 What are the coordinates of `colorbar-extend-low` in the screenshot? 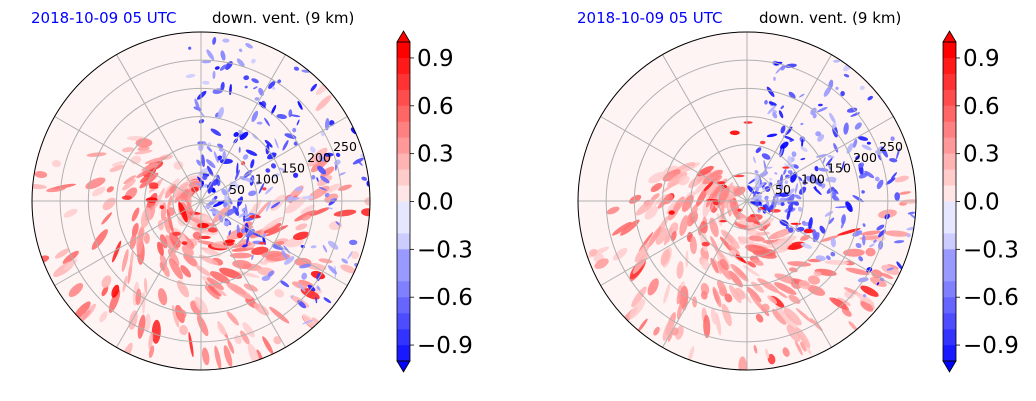 It's located at (403, 366).